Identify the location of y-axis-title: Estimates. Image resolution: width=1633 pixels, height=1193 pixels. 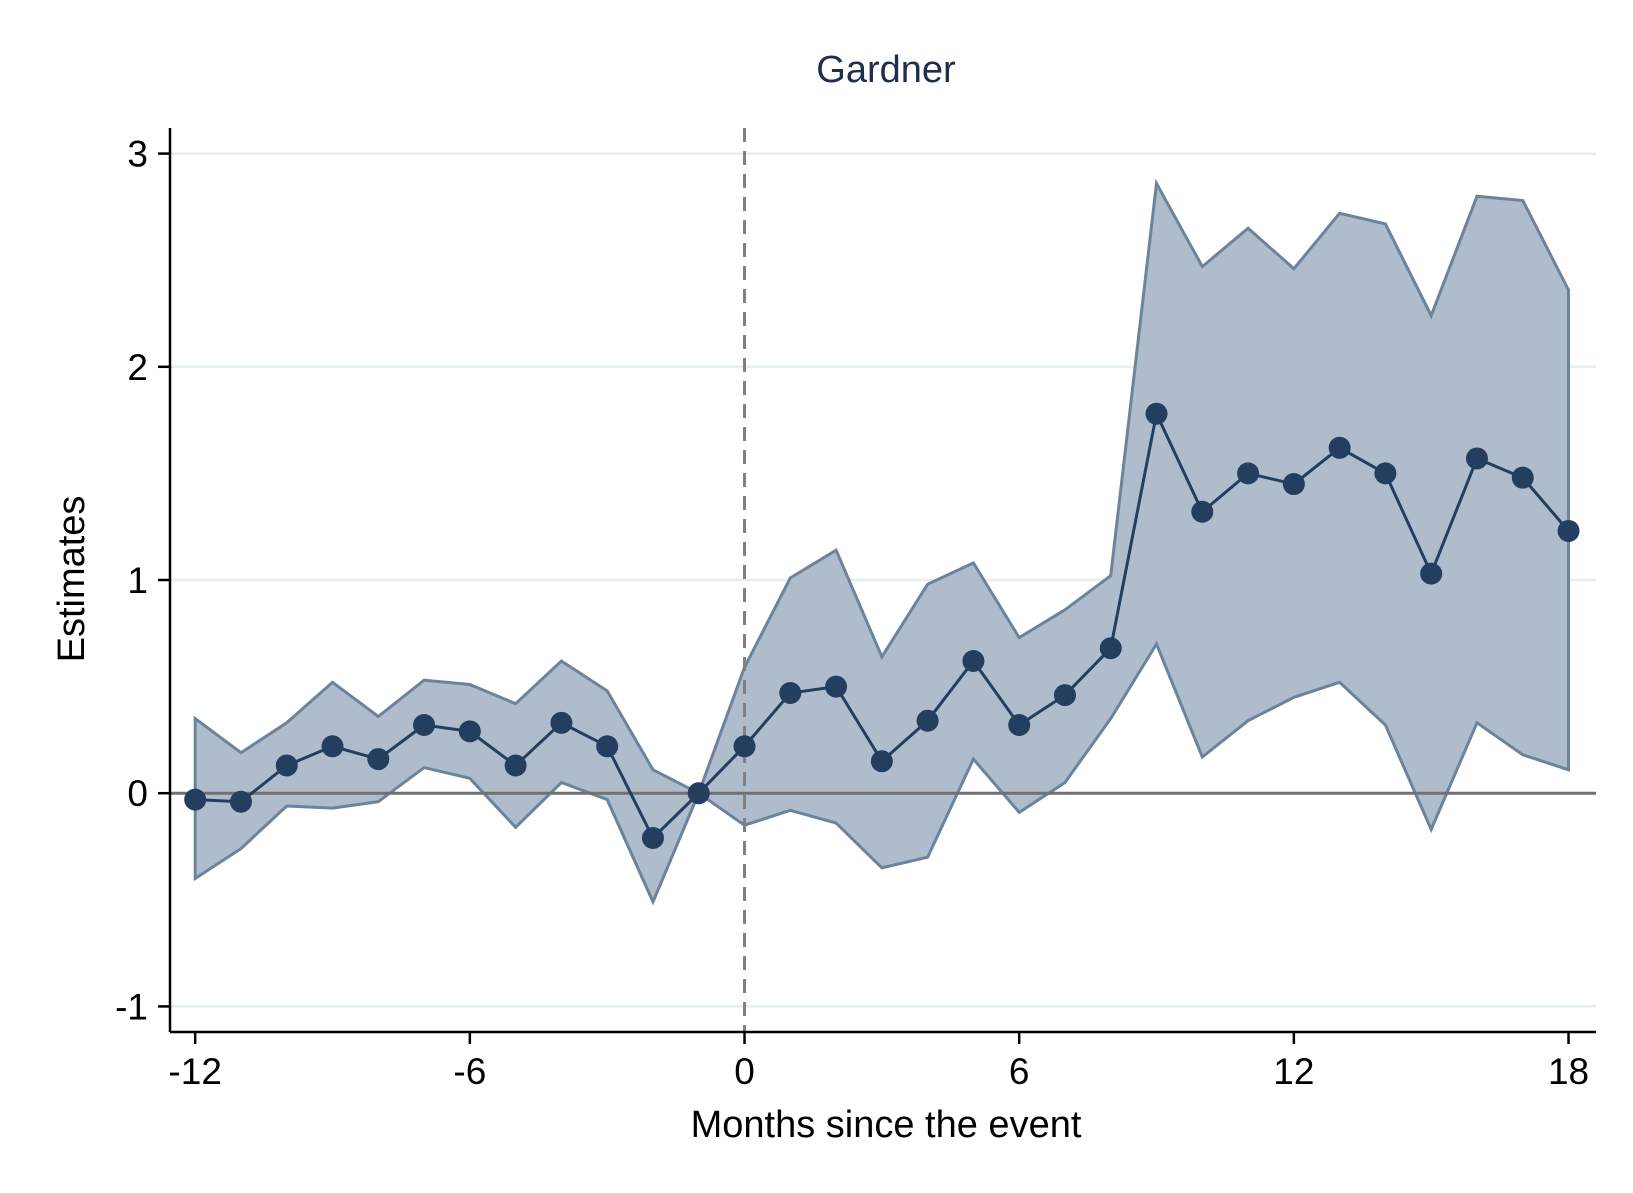
(72, 579).